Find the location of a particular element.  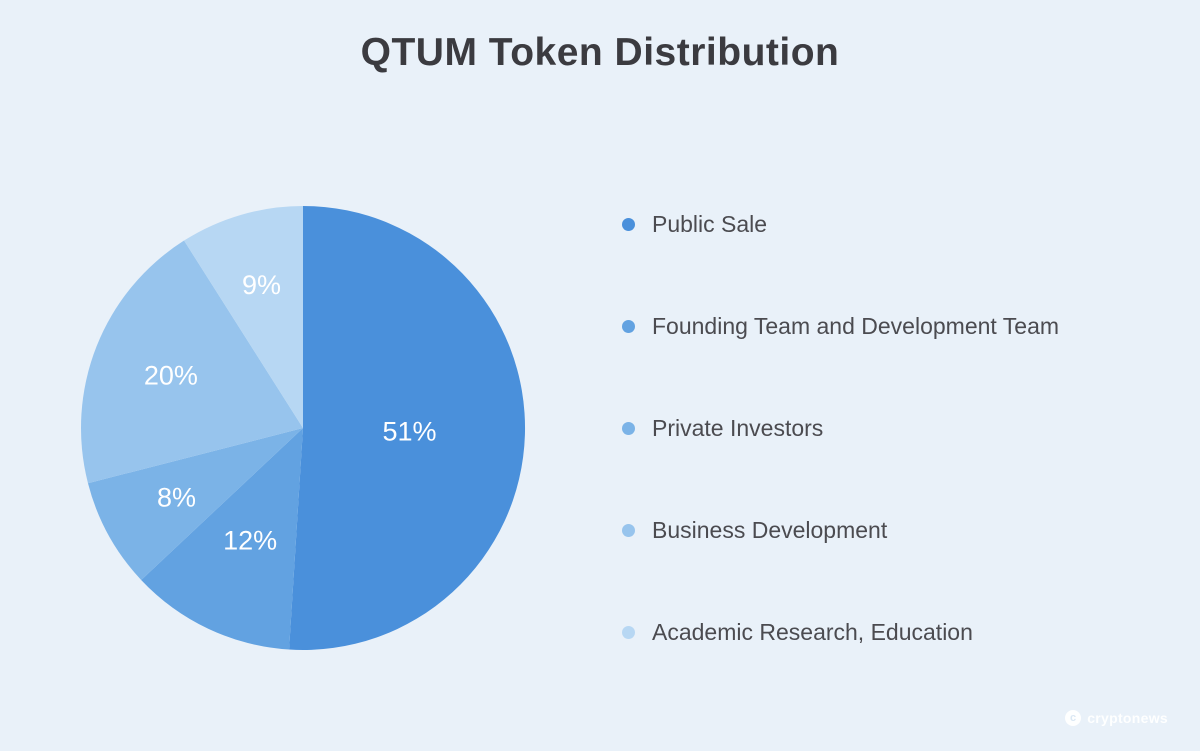

legend-item: Private Investors is located at coordinates (840, 428).